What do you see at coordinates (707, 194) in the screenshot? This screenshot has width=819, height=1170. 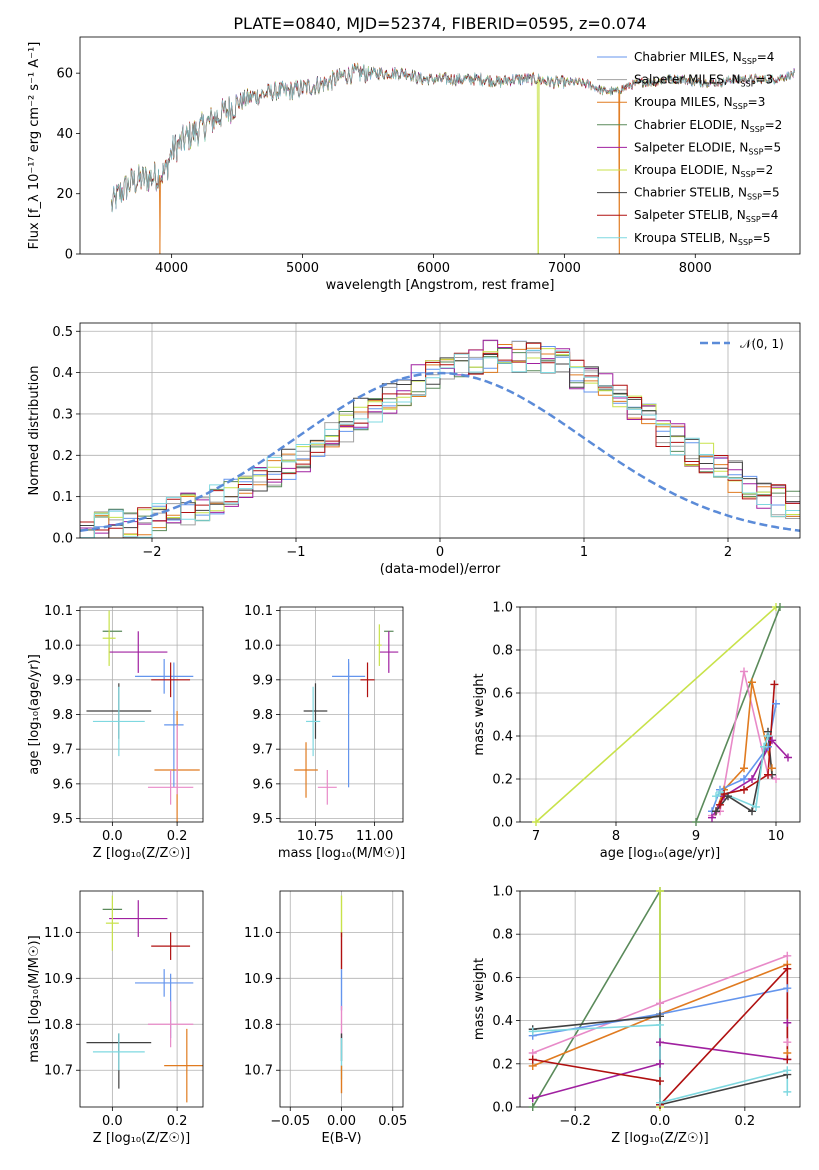 I see `legend-label: Chabrier STELIB, NSSP=5` at bounding box center [707, 194].